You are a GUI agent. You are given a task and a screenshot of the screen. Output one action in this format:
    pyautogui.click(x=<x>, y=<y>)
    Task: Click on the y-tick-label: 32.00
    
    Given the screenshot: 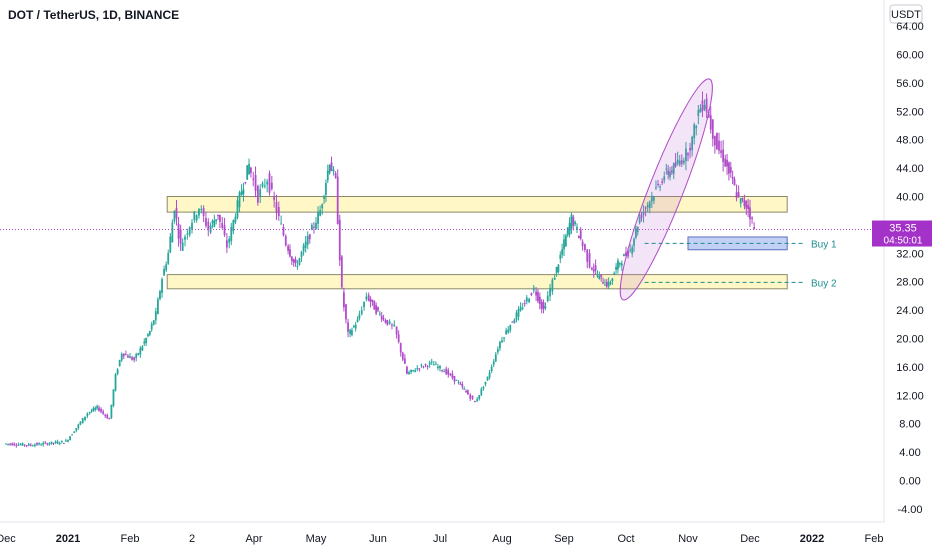 What is the action you would take?
    pyautogui.click(x=910, y=254)
    